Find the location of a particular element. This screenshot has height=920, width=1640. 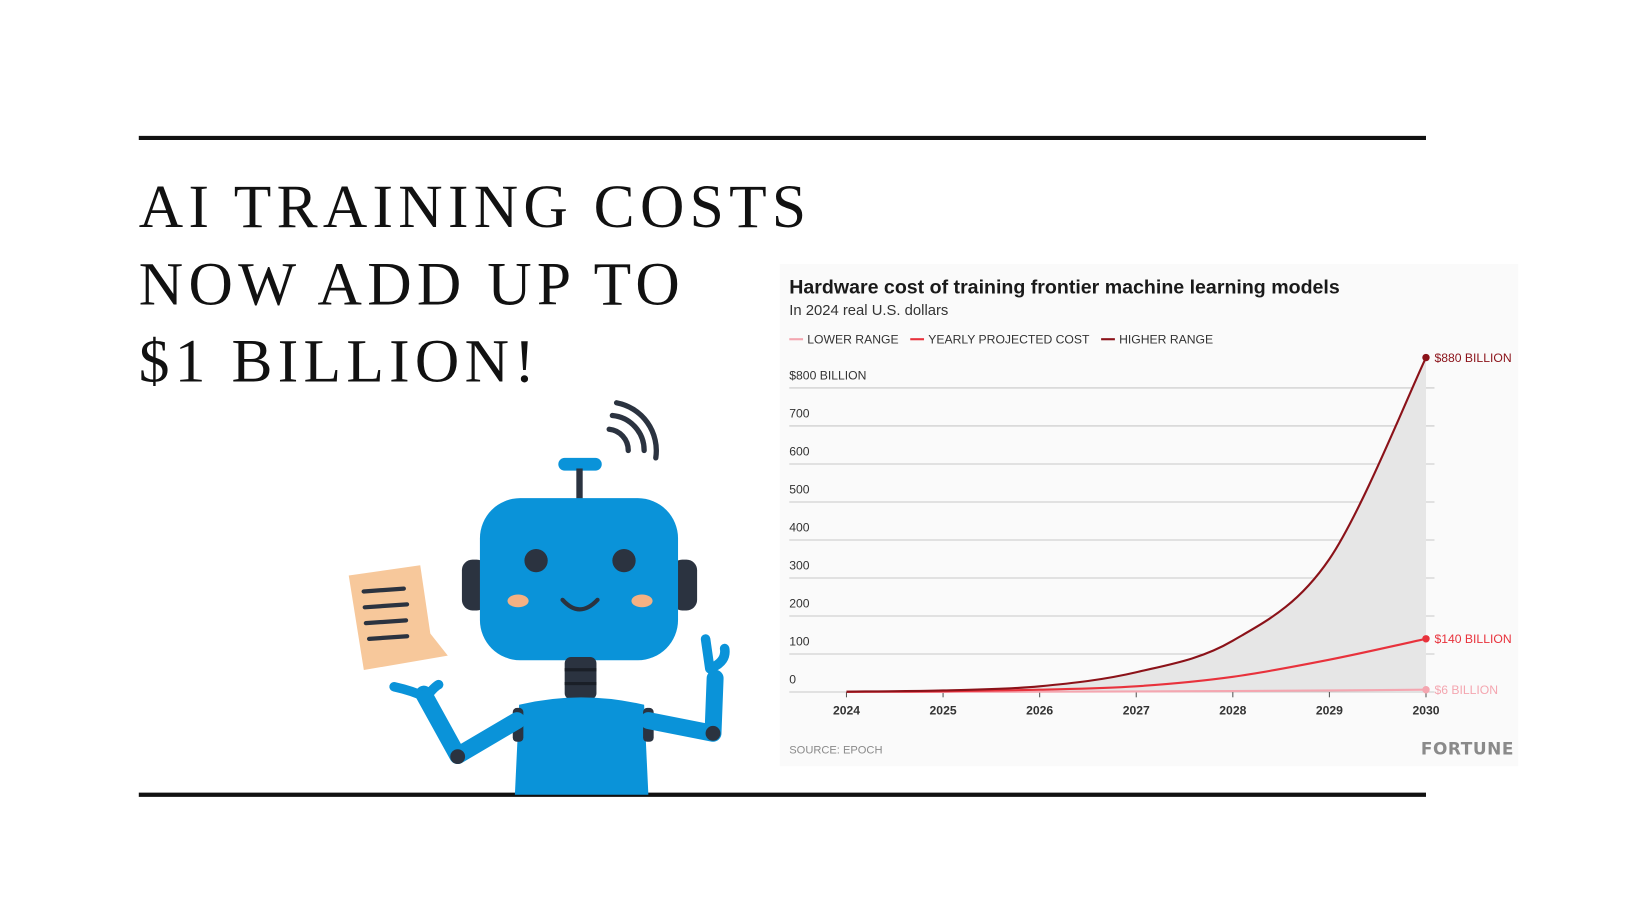

series-line is located at coordinates (1136, 525).